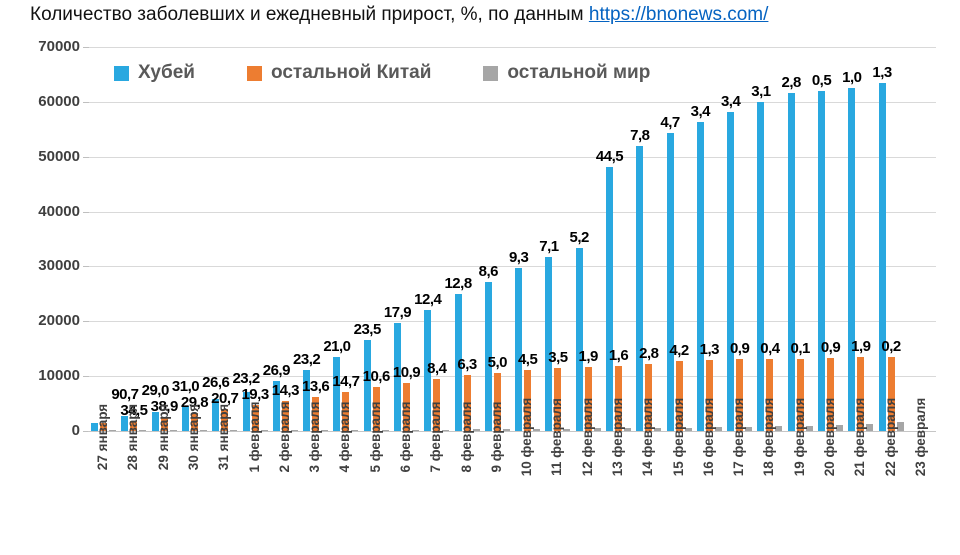 This screenshot has width=960, height=555. I want to click on y-axis-label: 0, so click(75, 430).